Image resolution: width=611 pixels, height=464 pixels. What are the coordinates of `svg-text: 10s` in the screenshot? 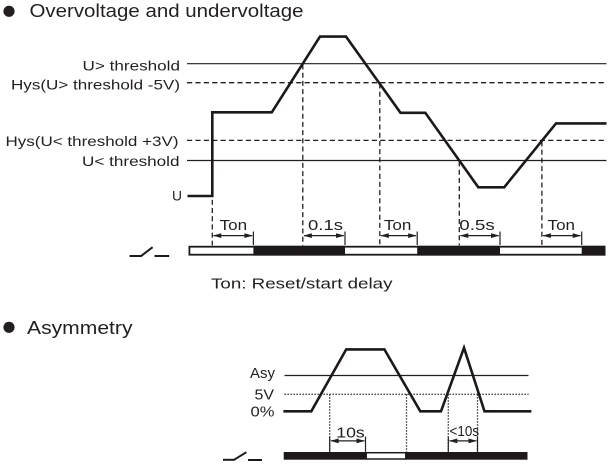 It's located at (350, 432).